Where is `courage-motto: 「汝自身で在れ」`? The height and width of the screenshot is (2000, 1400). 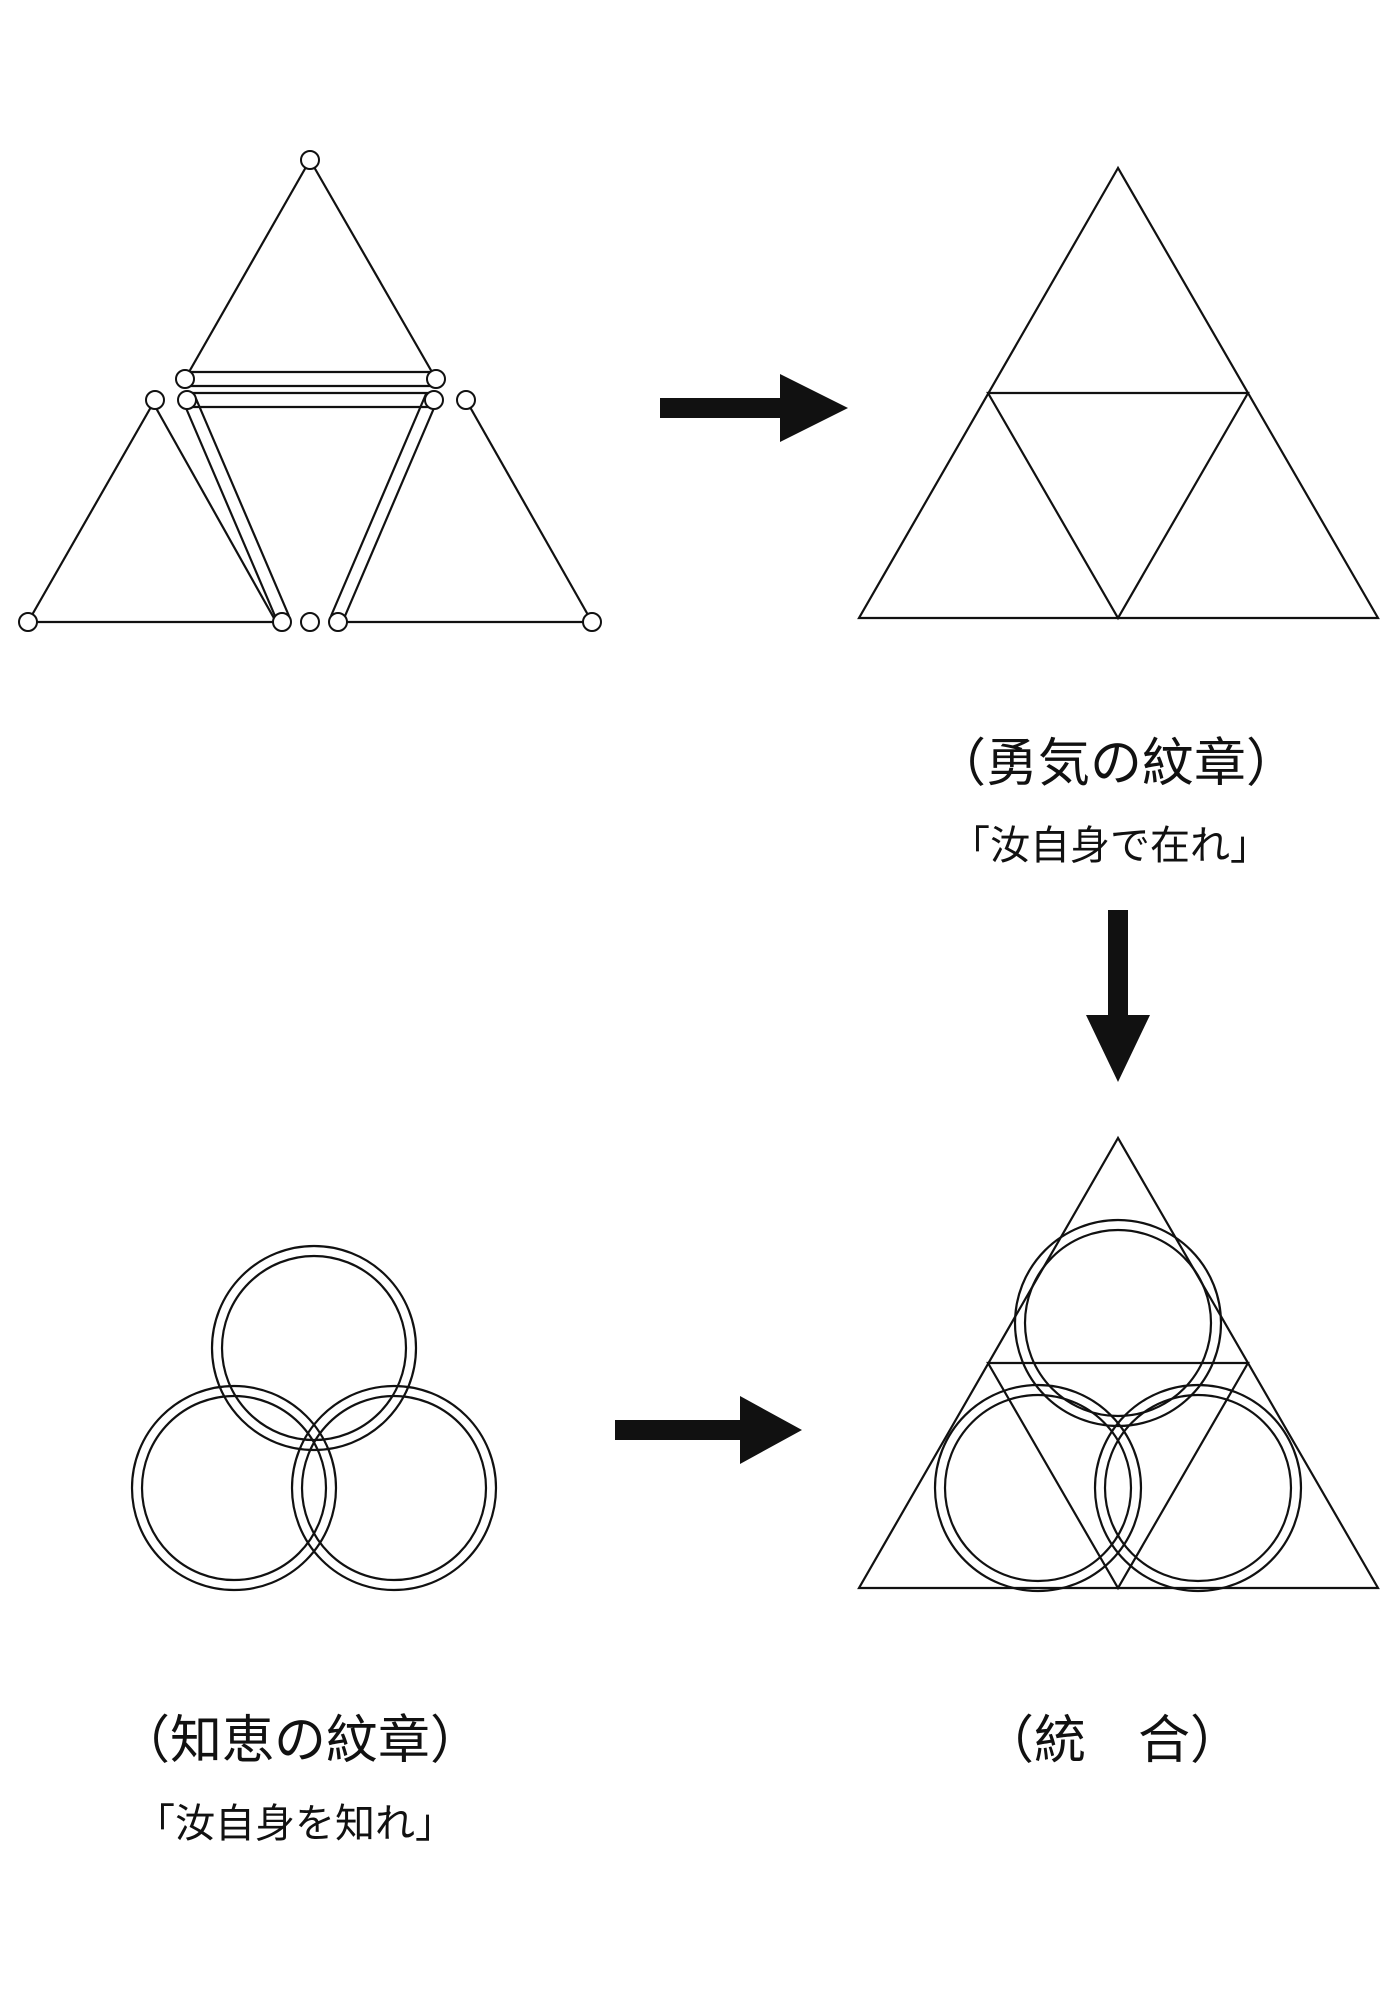 courage-motto: 「汝自身で在れ」 is located at coordinates (1110, 846).